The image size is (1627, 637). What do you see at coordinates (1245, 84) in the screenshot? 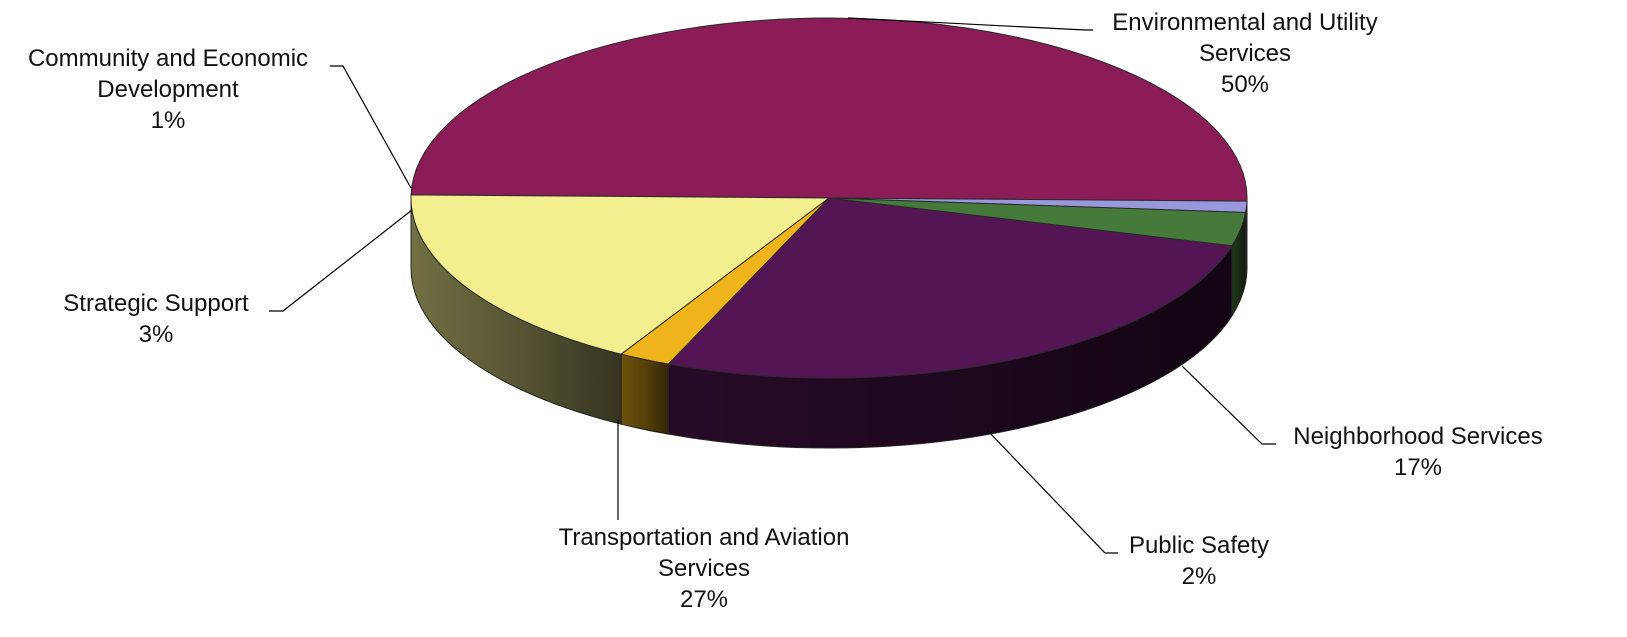
I see `slice-percent-label: 50%` at bounding box center [1245, 84].